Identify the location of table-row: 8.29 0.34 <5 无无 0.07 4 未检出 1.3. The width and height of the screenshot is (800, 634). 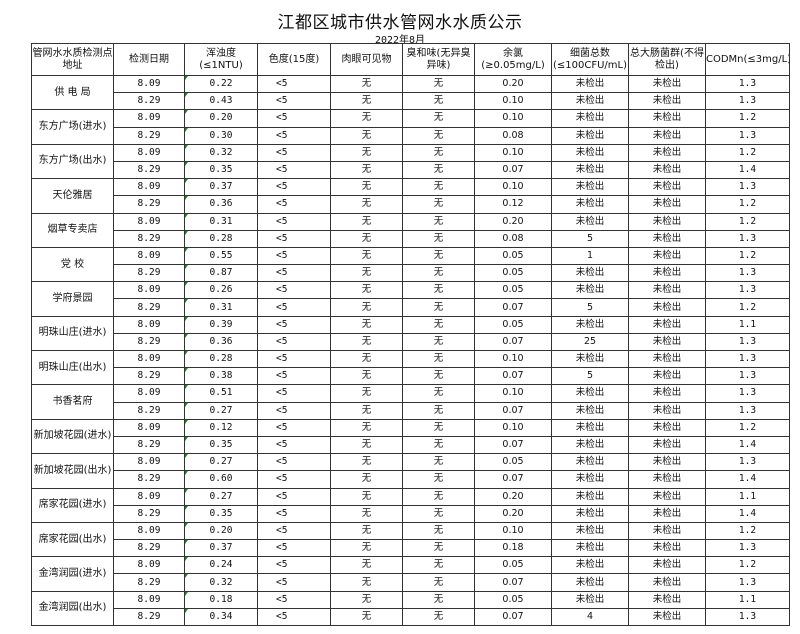
(411, 617).